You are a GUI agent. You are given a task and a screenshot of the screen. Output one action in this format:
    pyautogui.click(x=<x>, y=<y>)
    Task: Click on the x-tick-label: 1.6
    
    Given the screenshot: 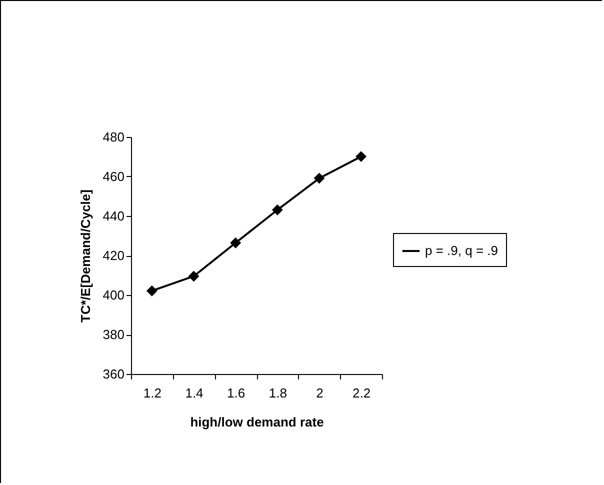 What is the action you would take?
    pyautogui.click(x=236, y=393)
    